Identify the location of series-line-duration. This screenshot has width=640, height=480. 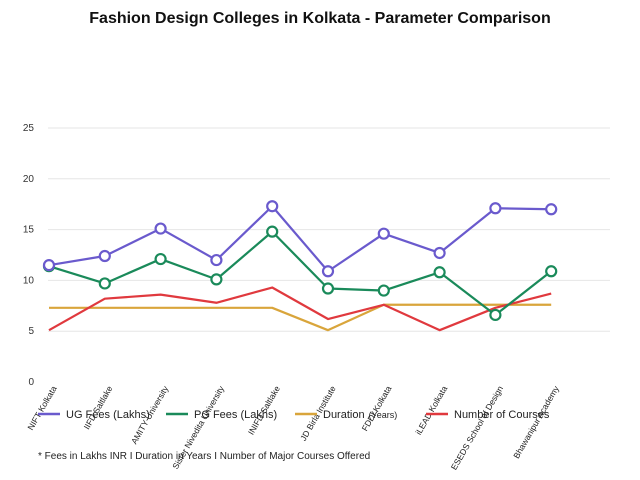
(300, 317).